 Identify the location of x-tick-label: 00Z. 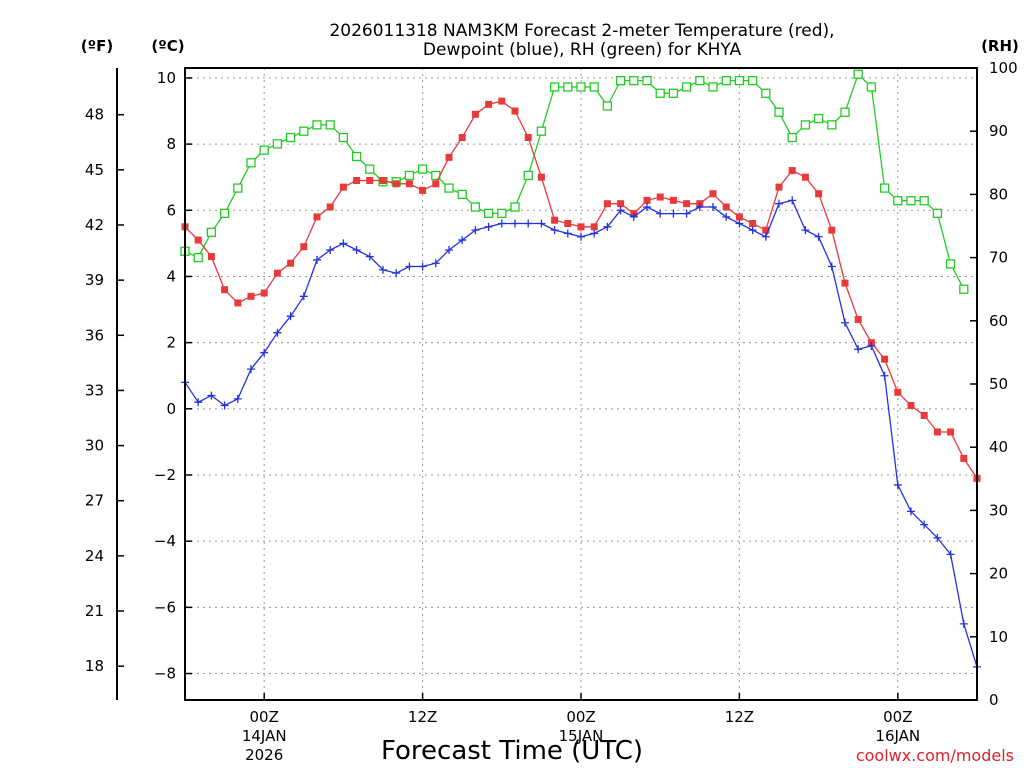
(264, 717).